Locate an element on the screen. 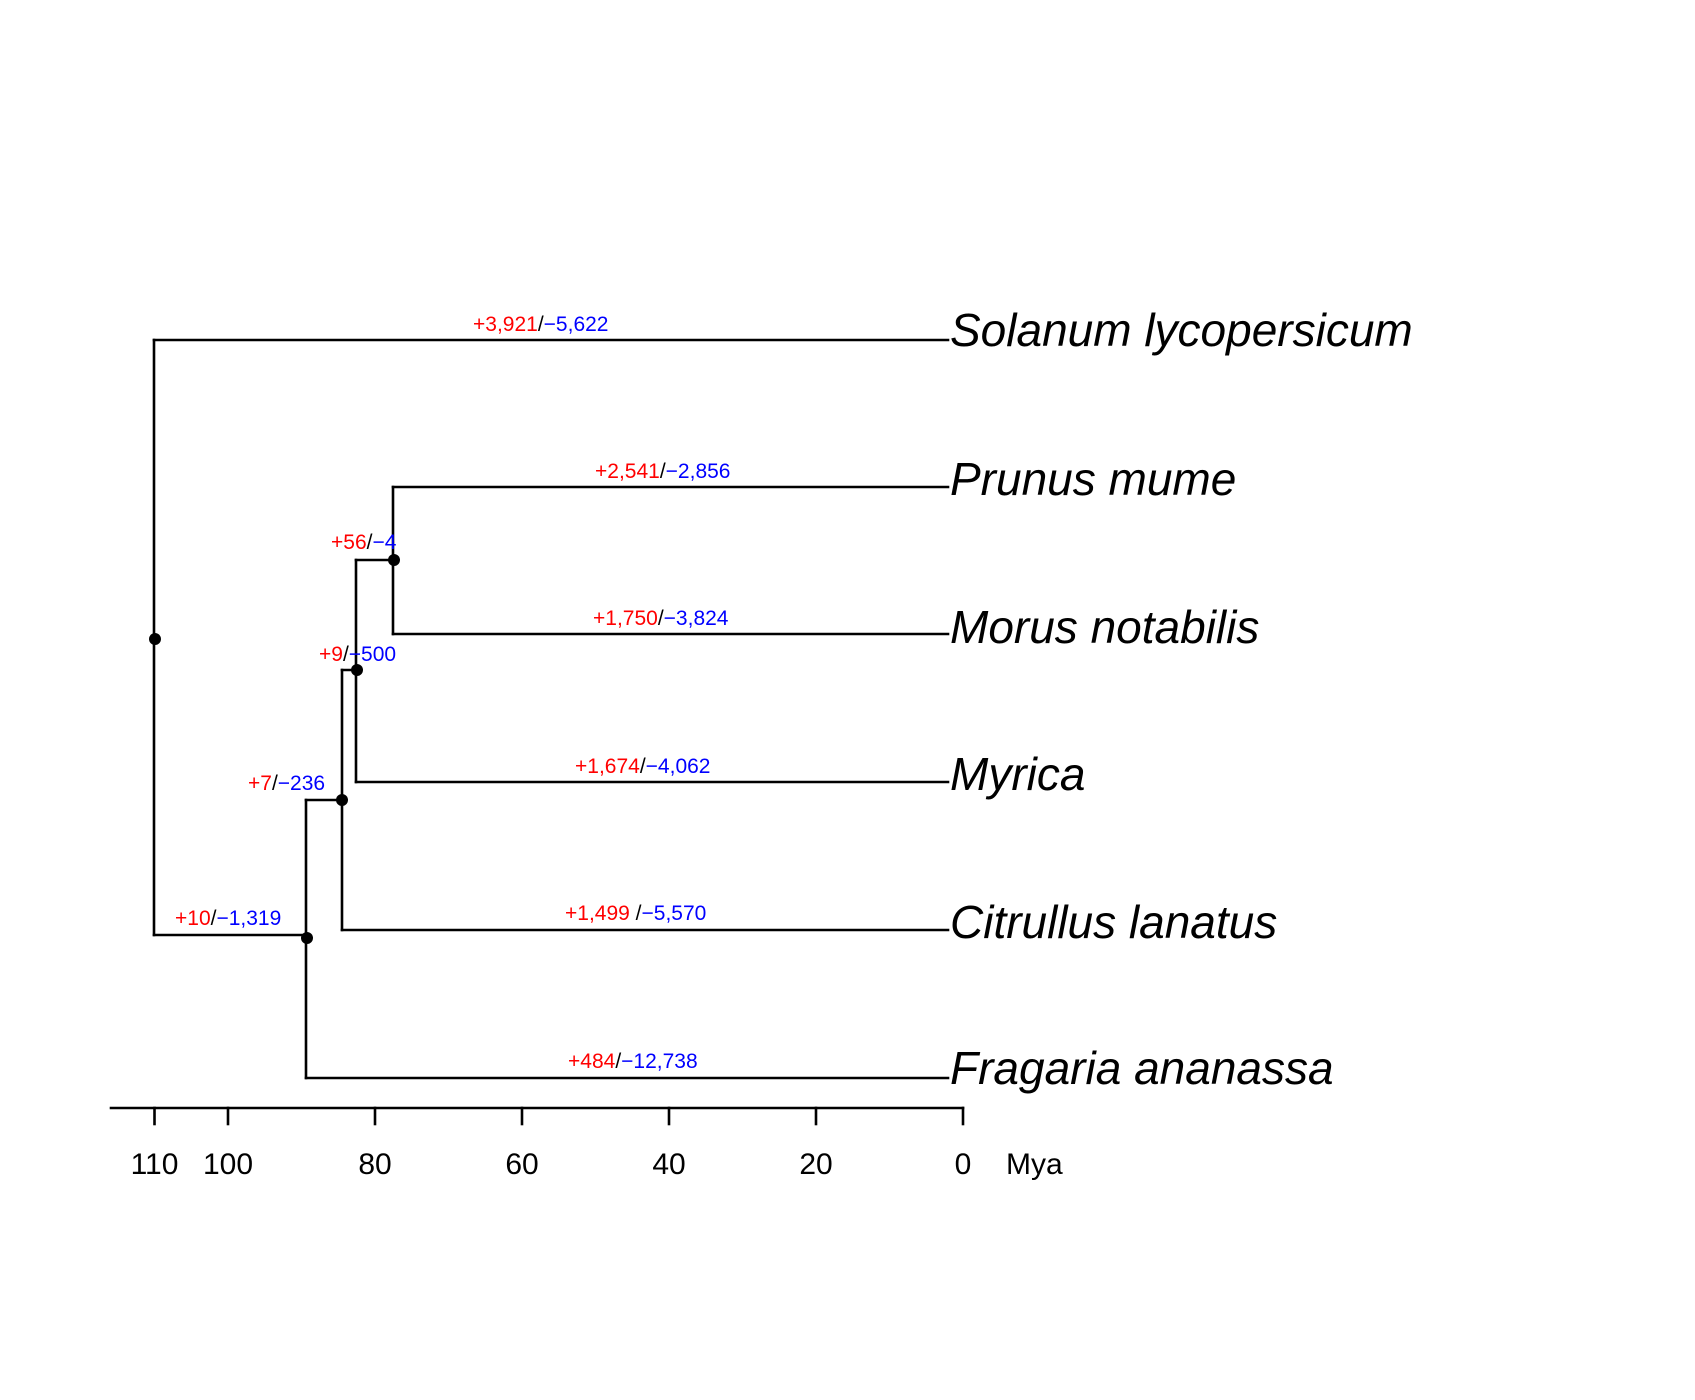 The height and width of the screenshot is (1400, 1695). change-label-myrica: +1,674/−4,062 is located at coordinates (643, 766).